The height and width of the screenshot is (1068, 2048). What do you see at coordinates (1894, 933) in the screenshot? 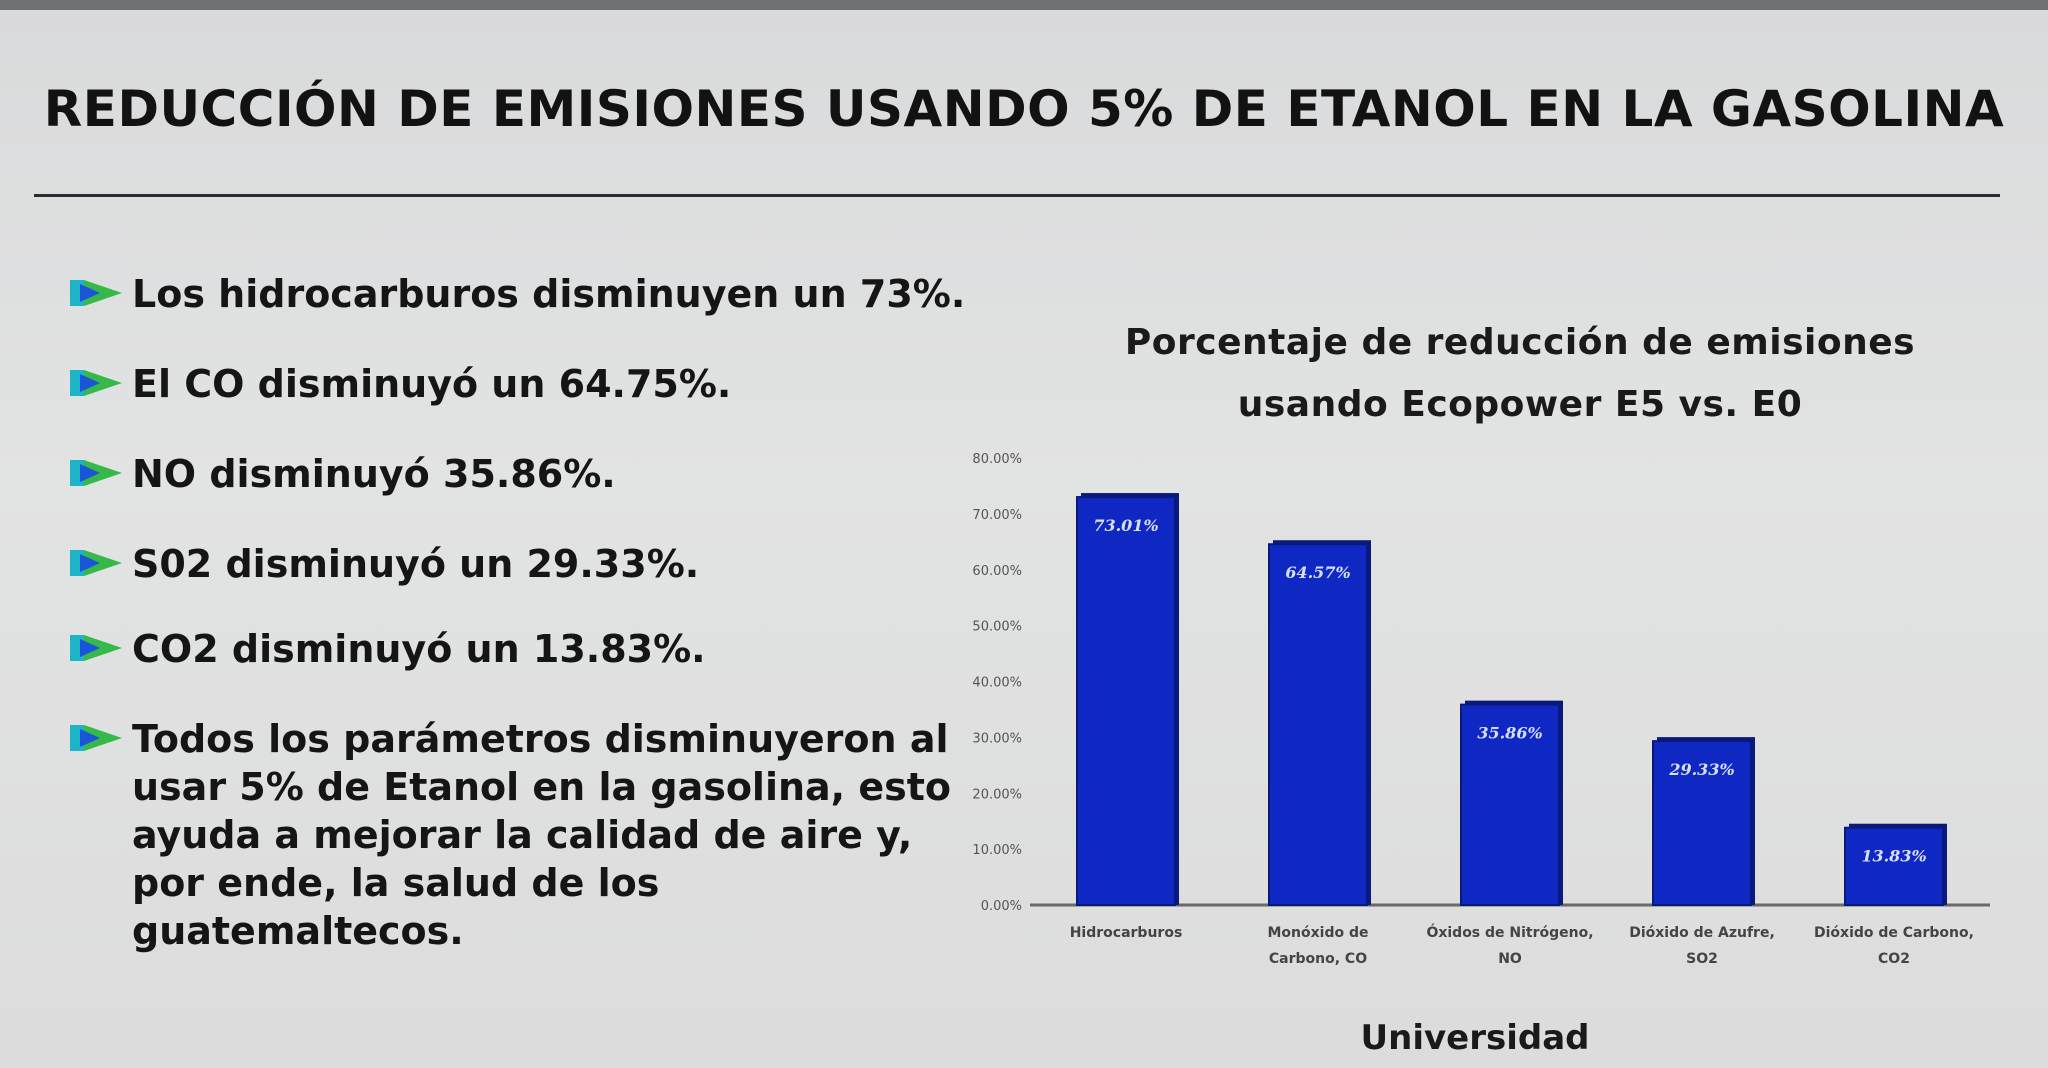
I see `x-tick-label: Dióxido de Carbono,` at bounding box center [1894, 933].